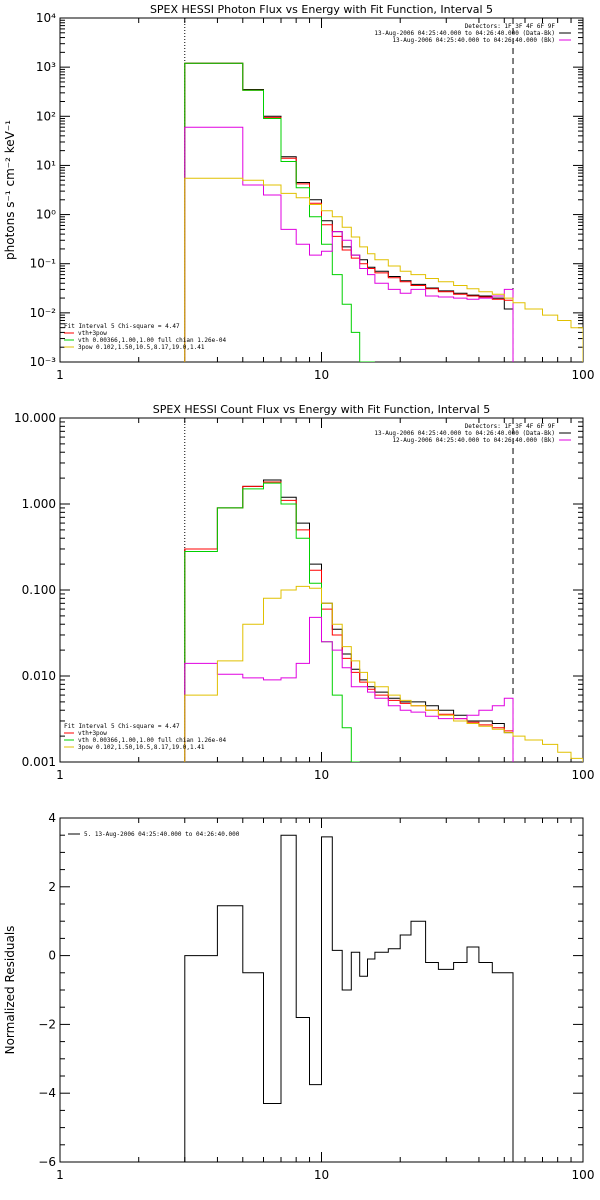  What do you see at coordinates (10, 190) in the screenshot?
I see `y-axis-label: photons s⁻¹ cm⁻² keV⁻¹` at bounding box center [10, 190].